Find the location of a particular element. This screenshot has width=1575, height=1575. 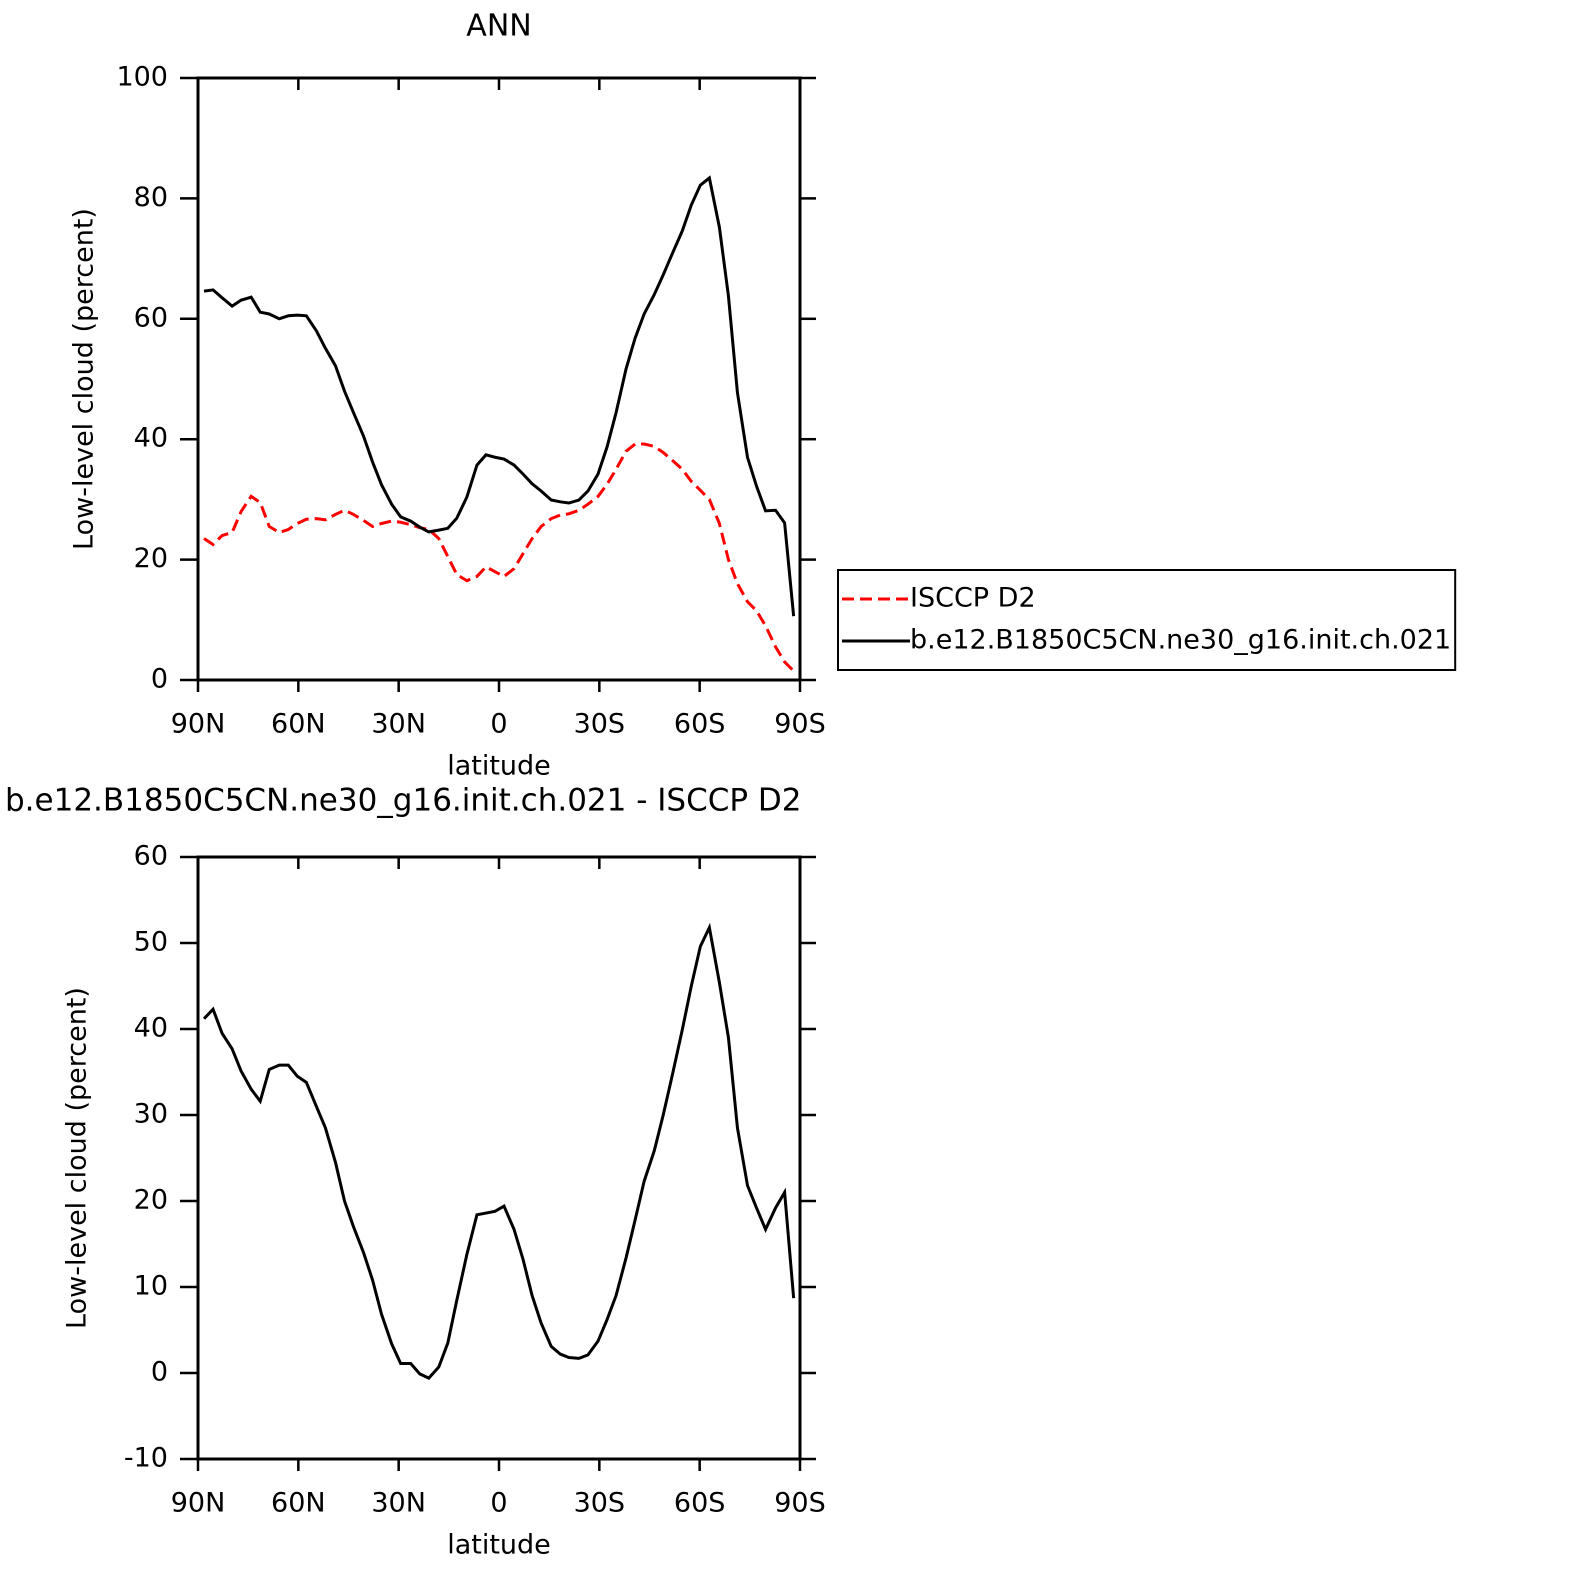

chart-title: ANN is located at coordinates (498, 26).